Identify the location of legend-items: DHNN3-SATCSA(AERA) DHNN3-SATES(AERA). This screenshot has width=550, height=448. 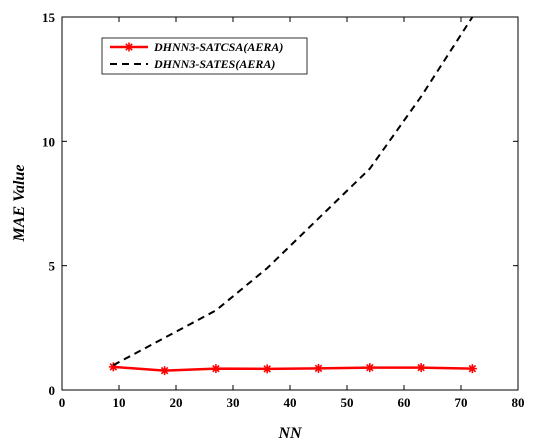
(196, 55).